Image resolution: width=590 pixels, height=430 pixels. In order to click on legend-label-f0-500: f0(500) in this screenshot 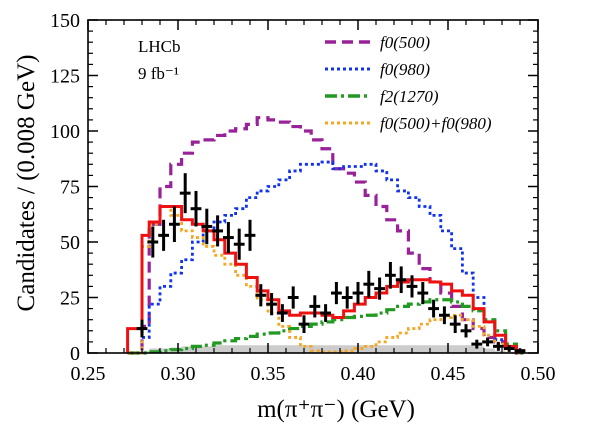, I will do `click(405, 42)`.